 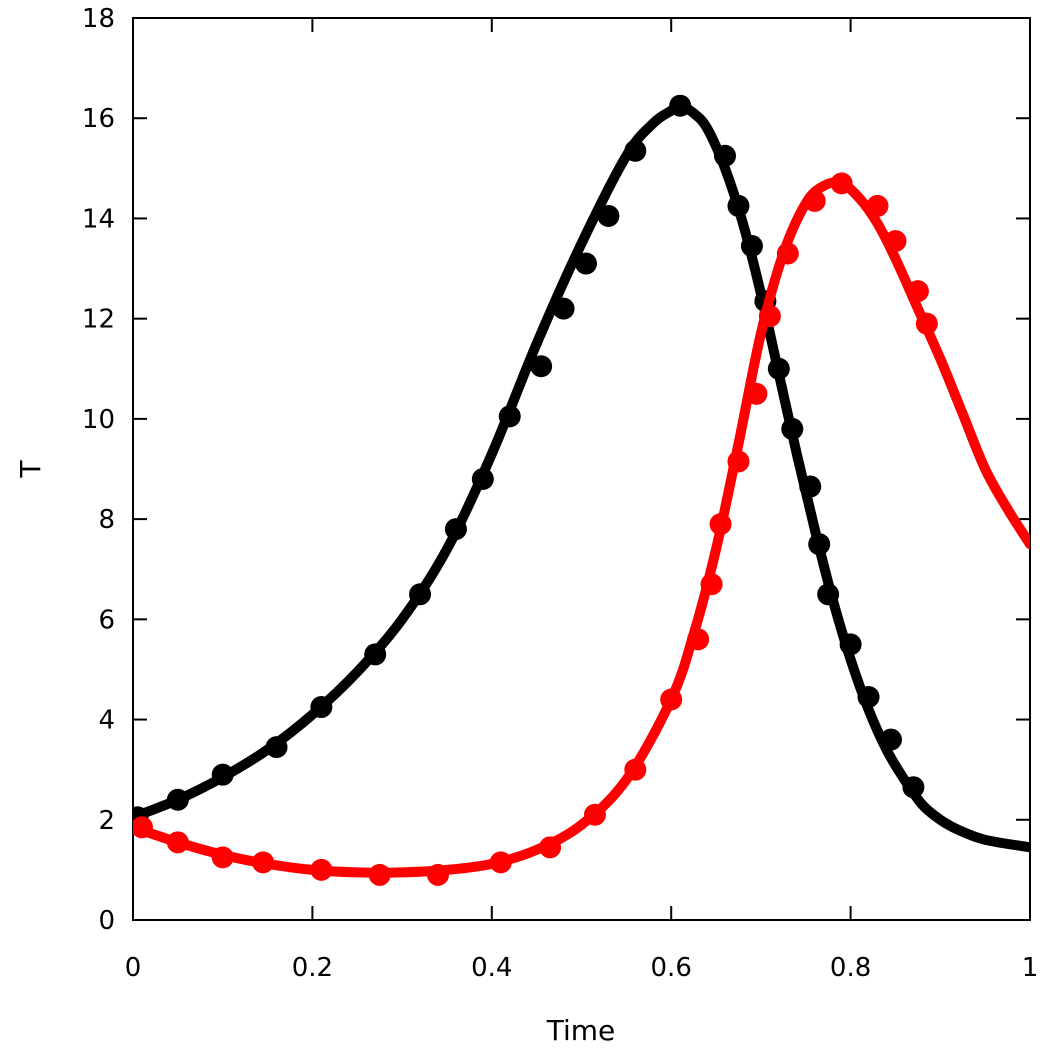 I want to click on x-tick-label: 0.2, so click(x=312, y=968).